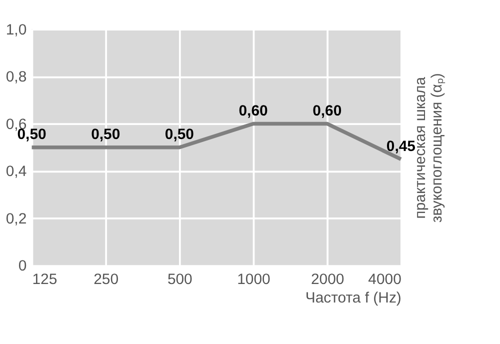 This screenshot has height=344, width=500. I want to click on x-tick-label: 1000, so click(253, 279).